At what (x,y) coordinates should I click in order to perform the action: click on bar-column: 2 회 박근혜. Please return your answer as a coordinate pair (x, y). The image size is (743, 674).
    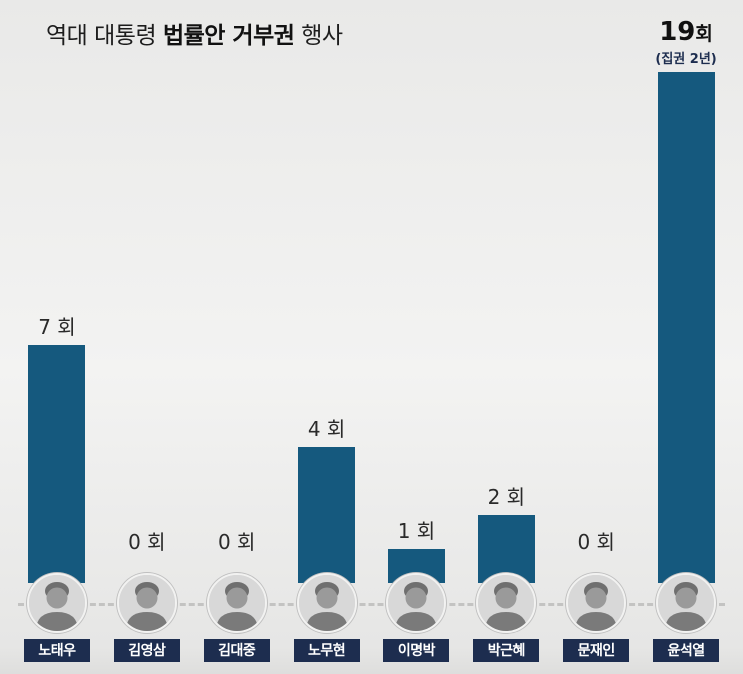
    Looking at the image, I should click on (506, 574).